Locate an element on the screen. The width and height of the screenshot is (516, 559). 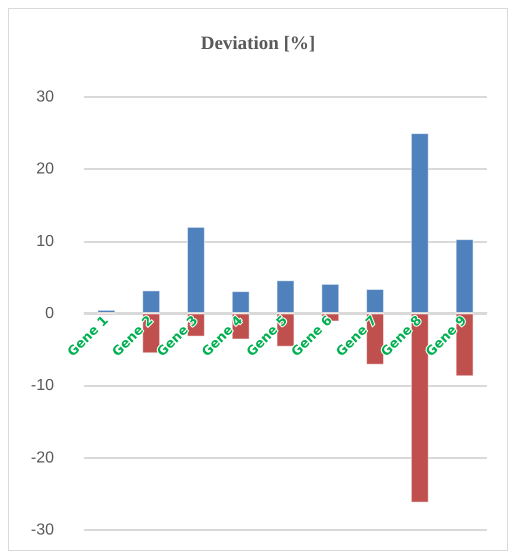
y-tick-label: 10 is located at coordinates (45, 241).